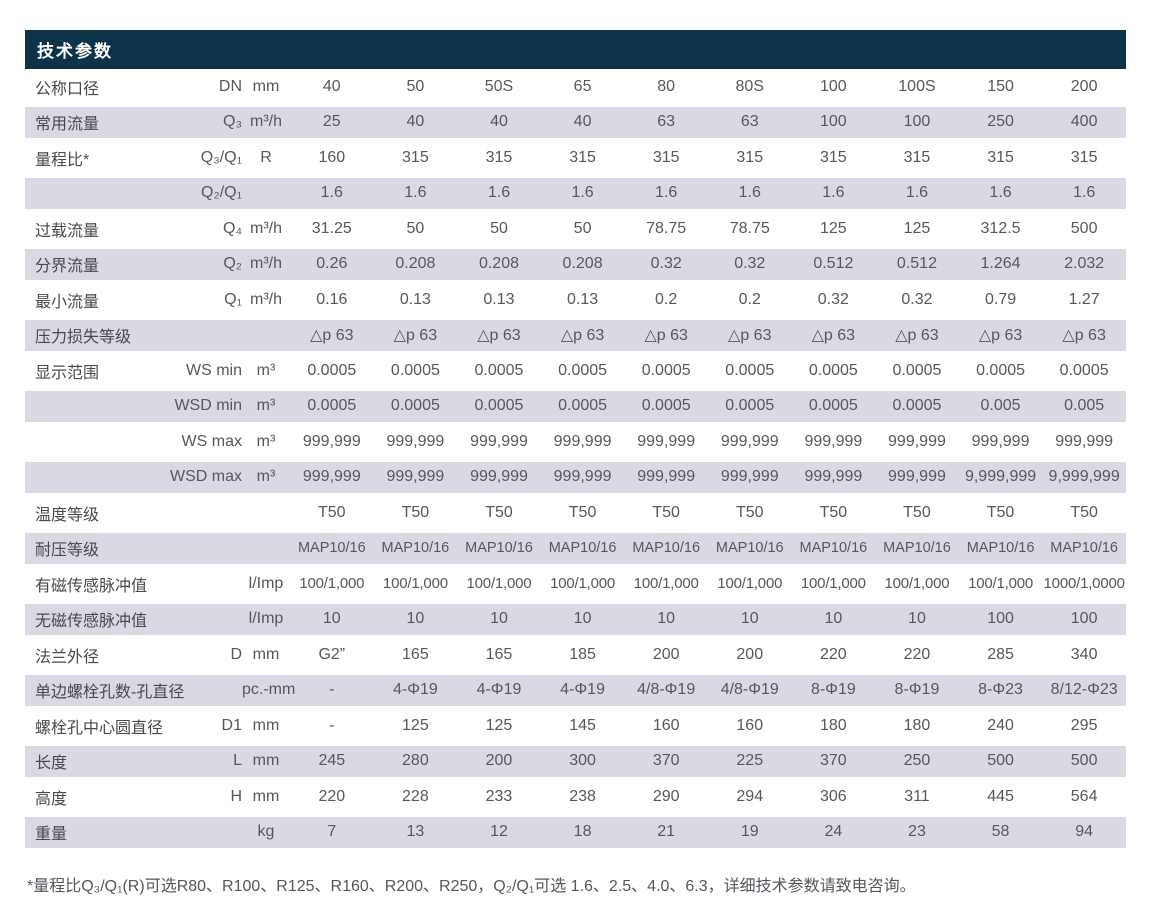 This screenshot has width=1167, height=915. Describe the element at coordinates (331, 228) in the screenshot. I see `row-value: 31.25` at that location.